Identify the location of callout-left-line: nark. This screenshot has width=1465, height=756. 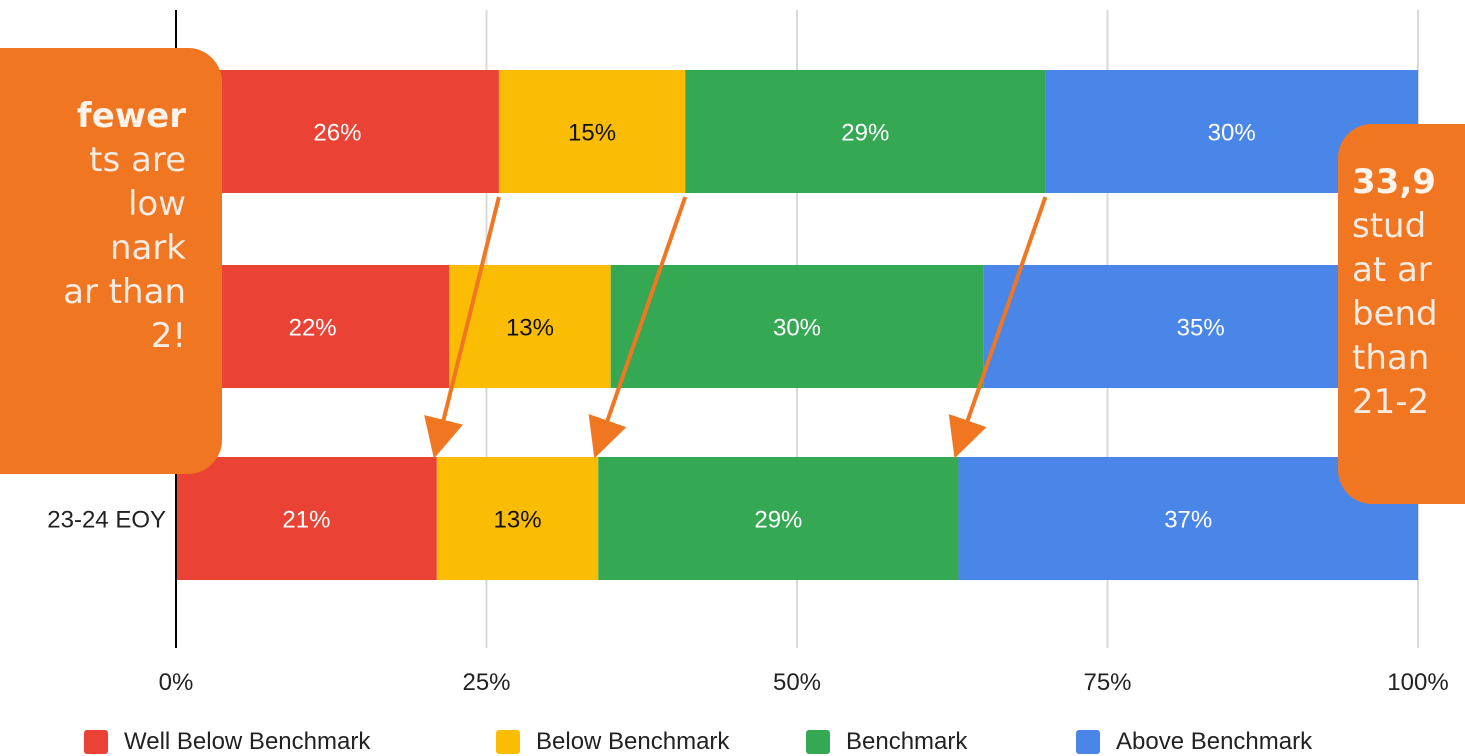
(147, 248).